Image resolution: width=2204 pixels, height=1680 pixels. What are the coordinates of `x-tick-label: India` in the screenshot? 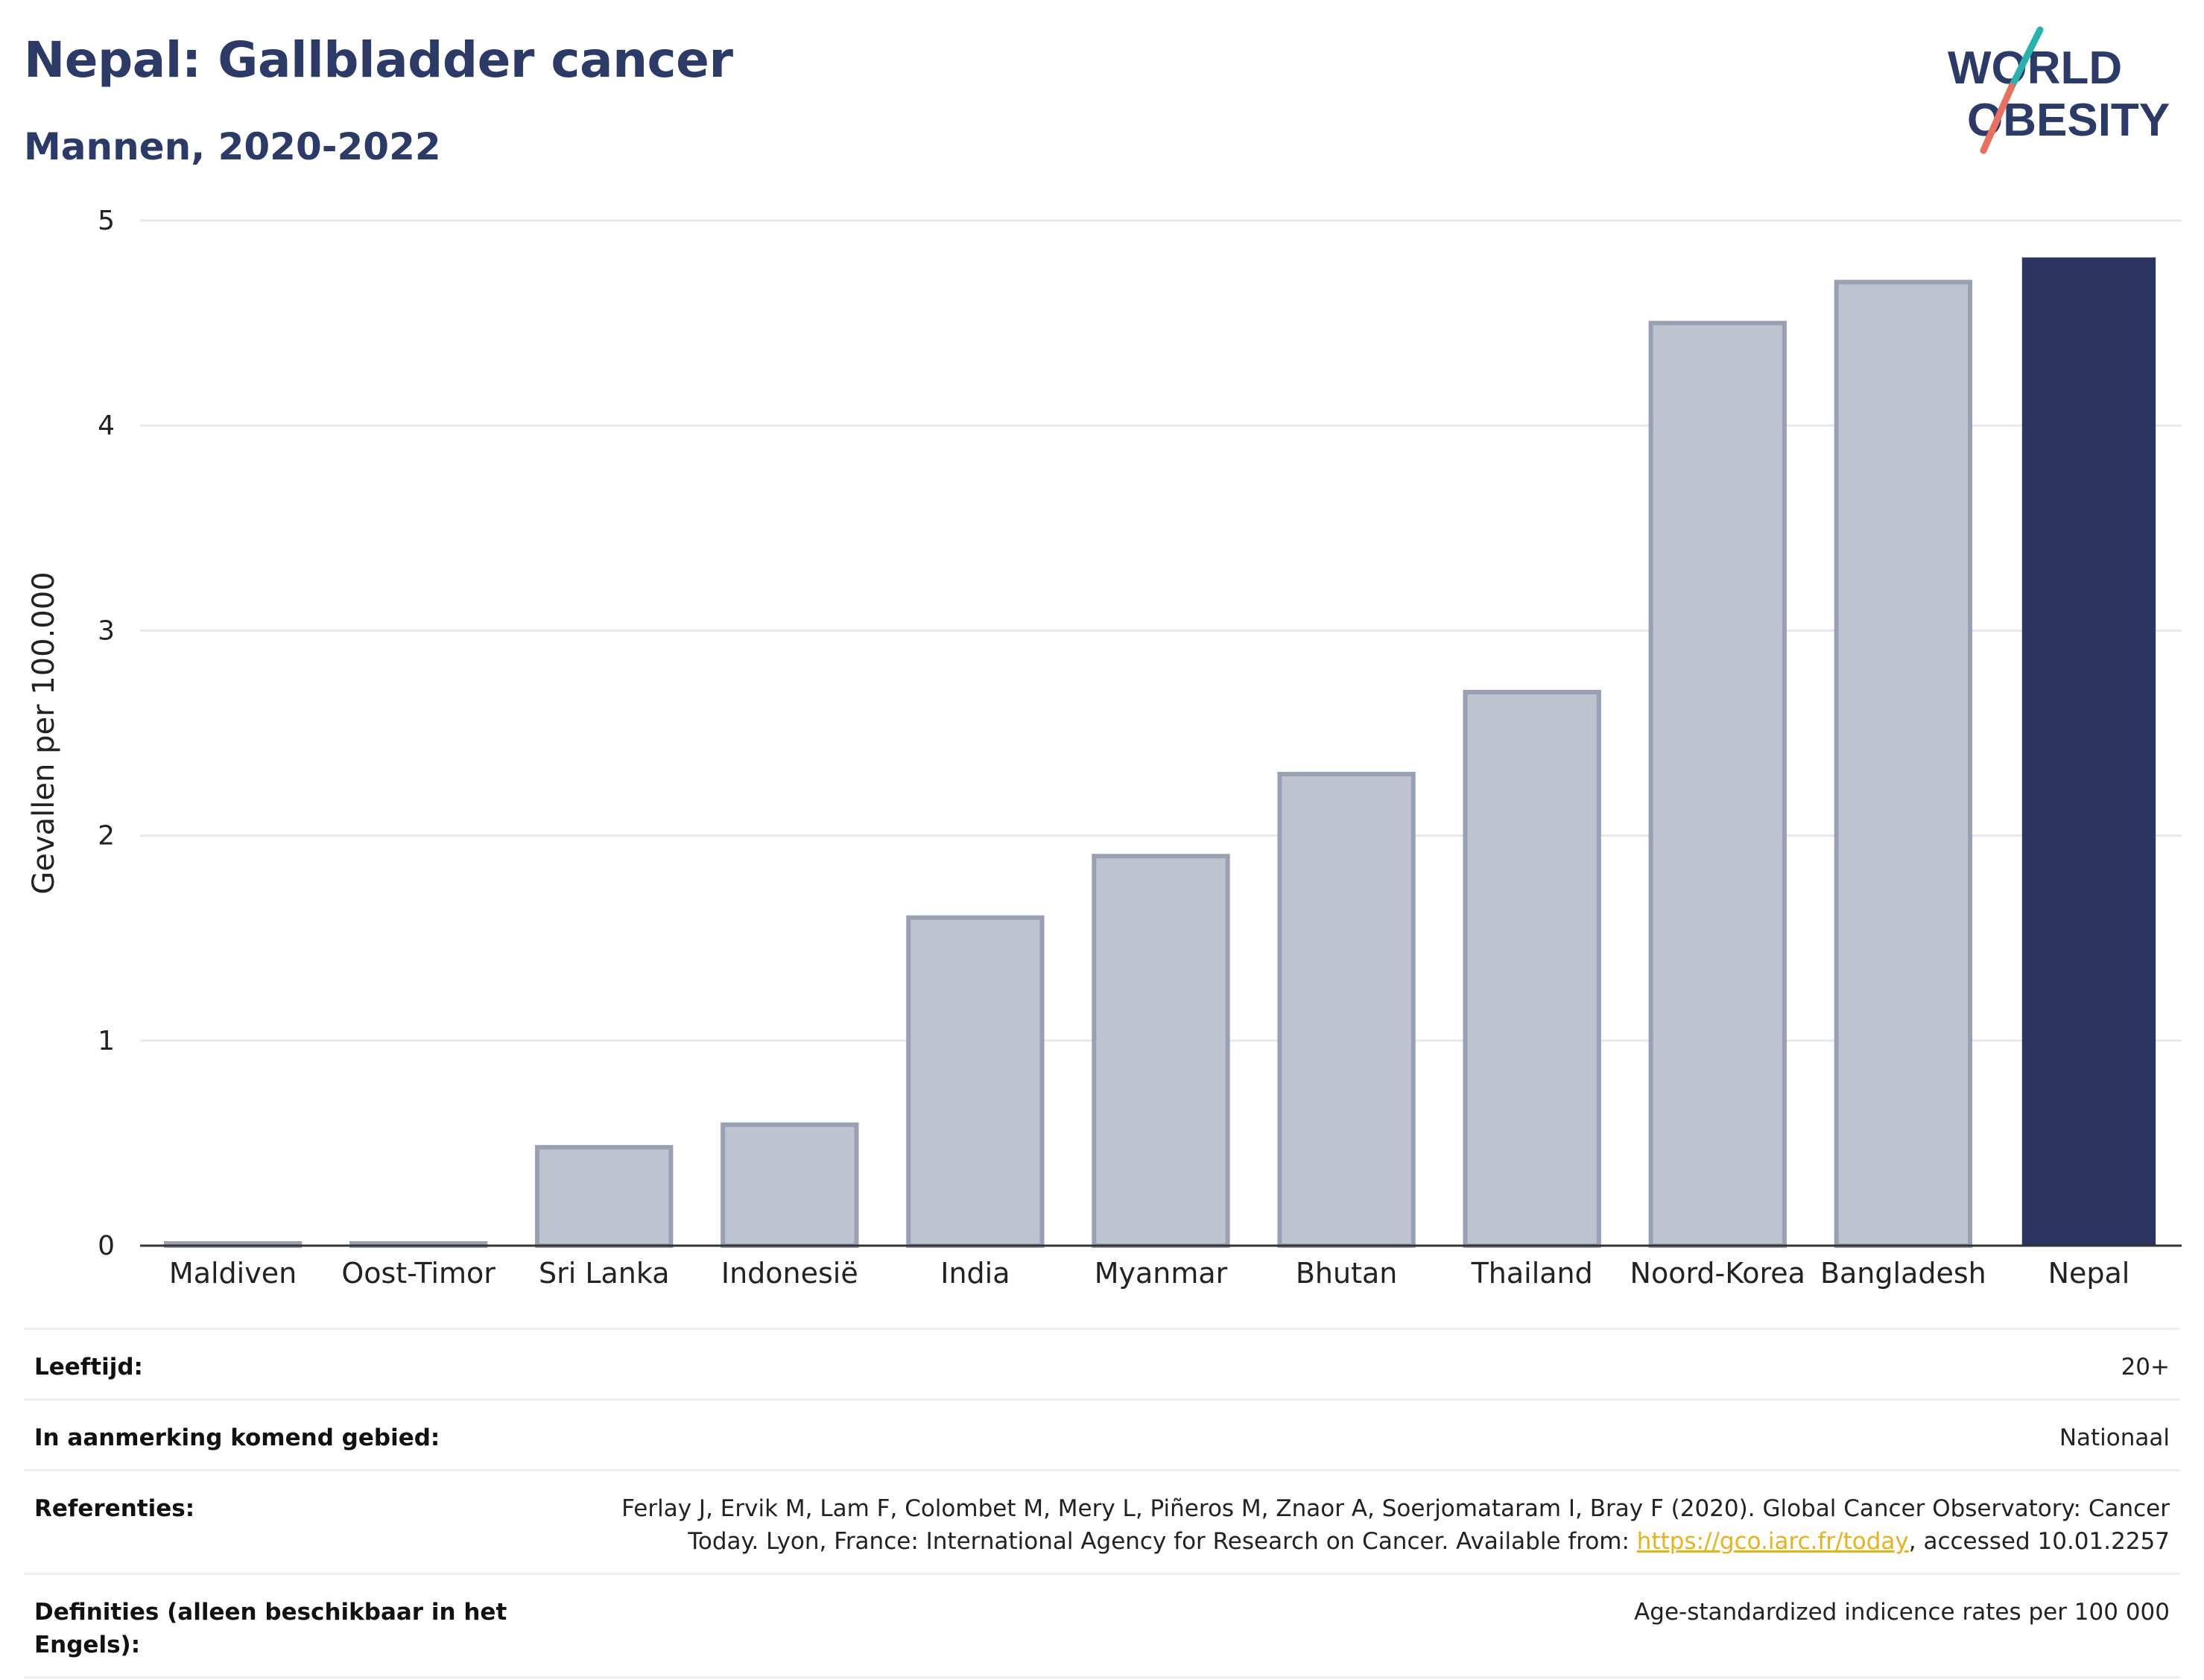 It's located at (975, 1273).